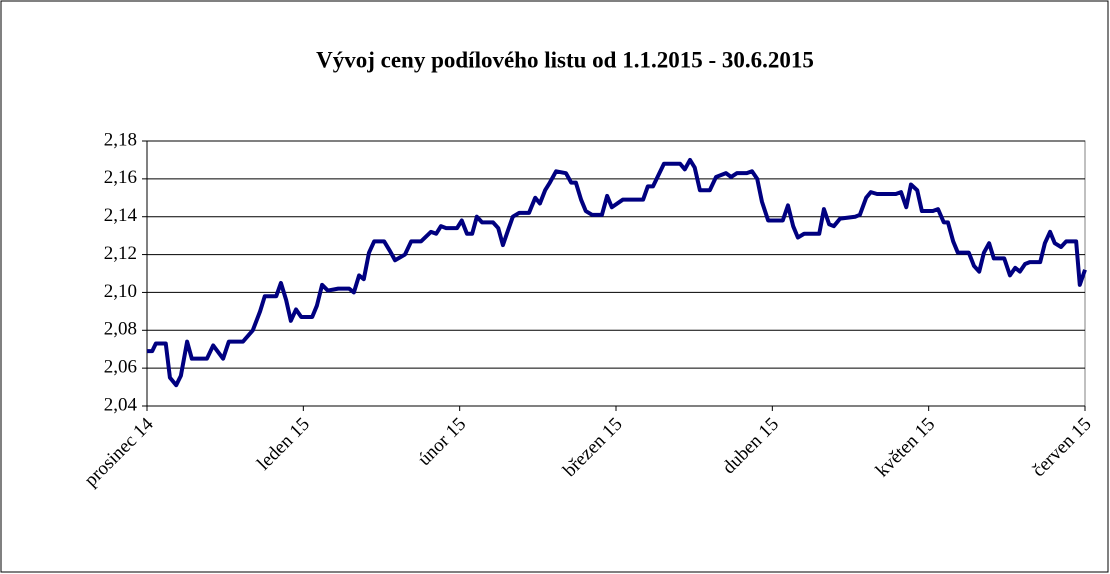 This screenshot has height=574, width=1110. What do you see at coordinates (120, 329) in the screenshot?
I see `y-tick-label: 2,08` at bounding box center [120, 329].